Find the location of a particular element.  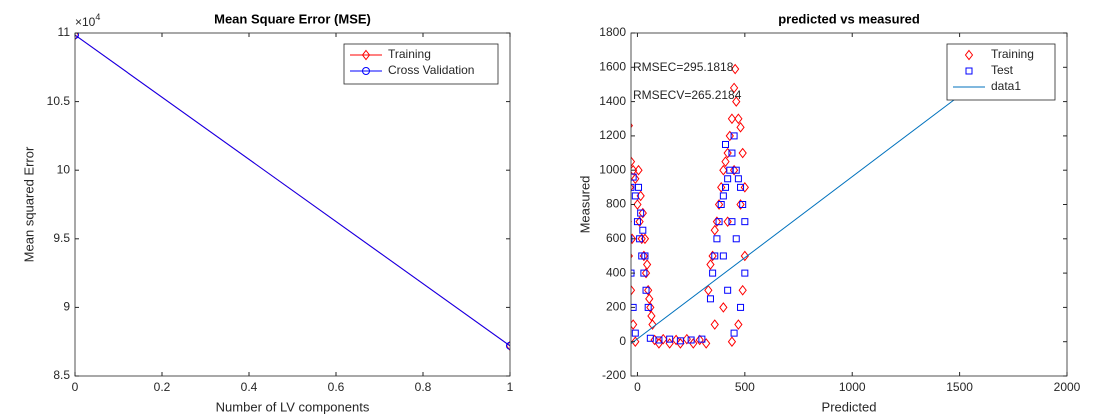

exponent-base: ×10 is located at coordinates (85, 22).